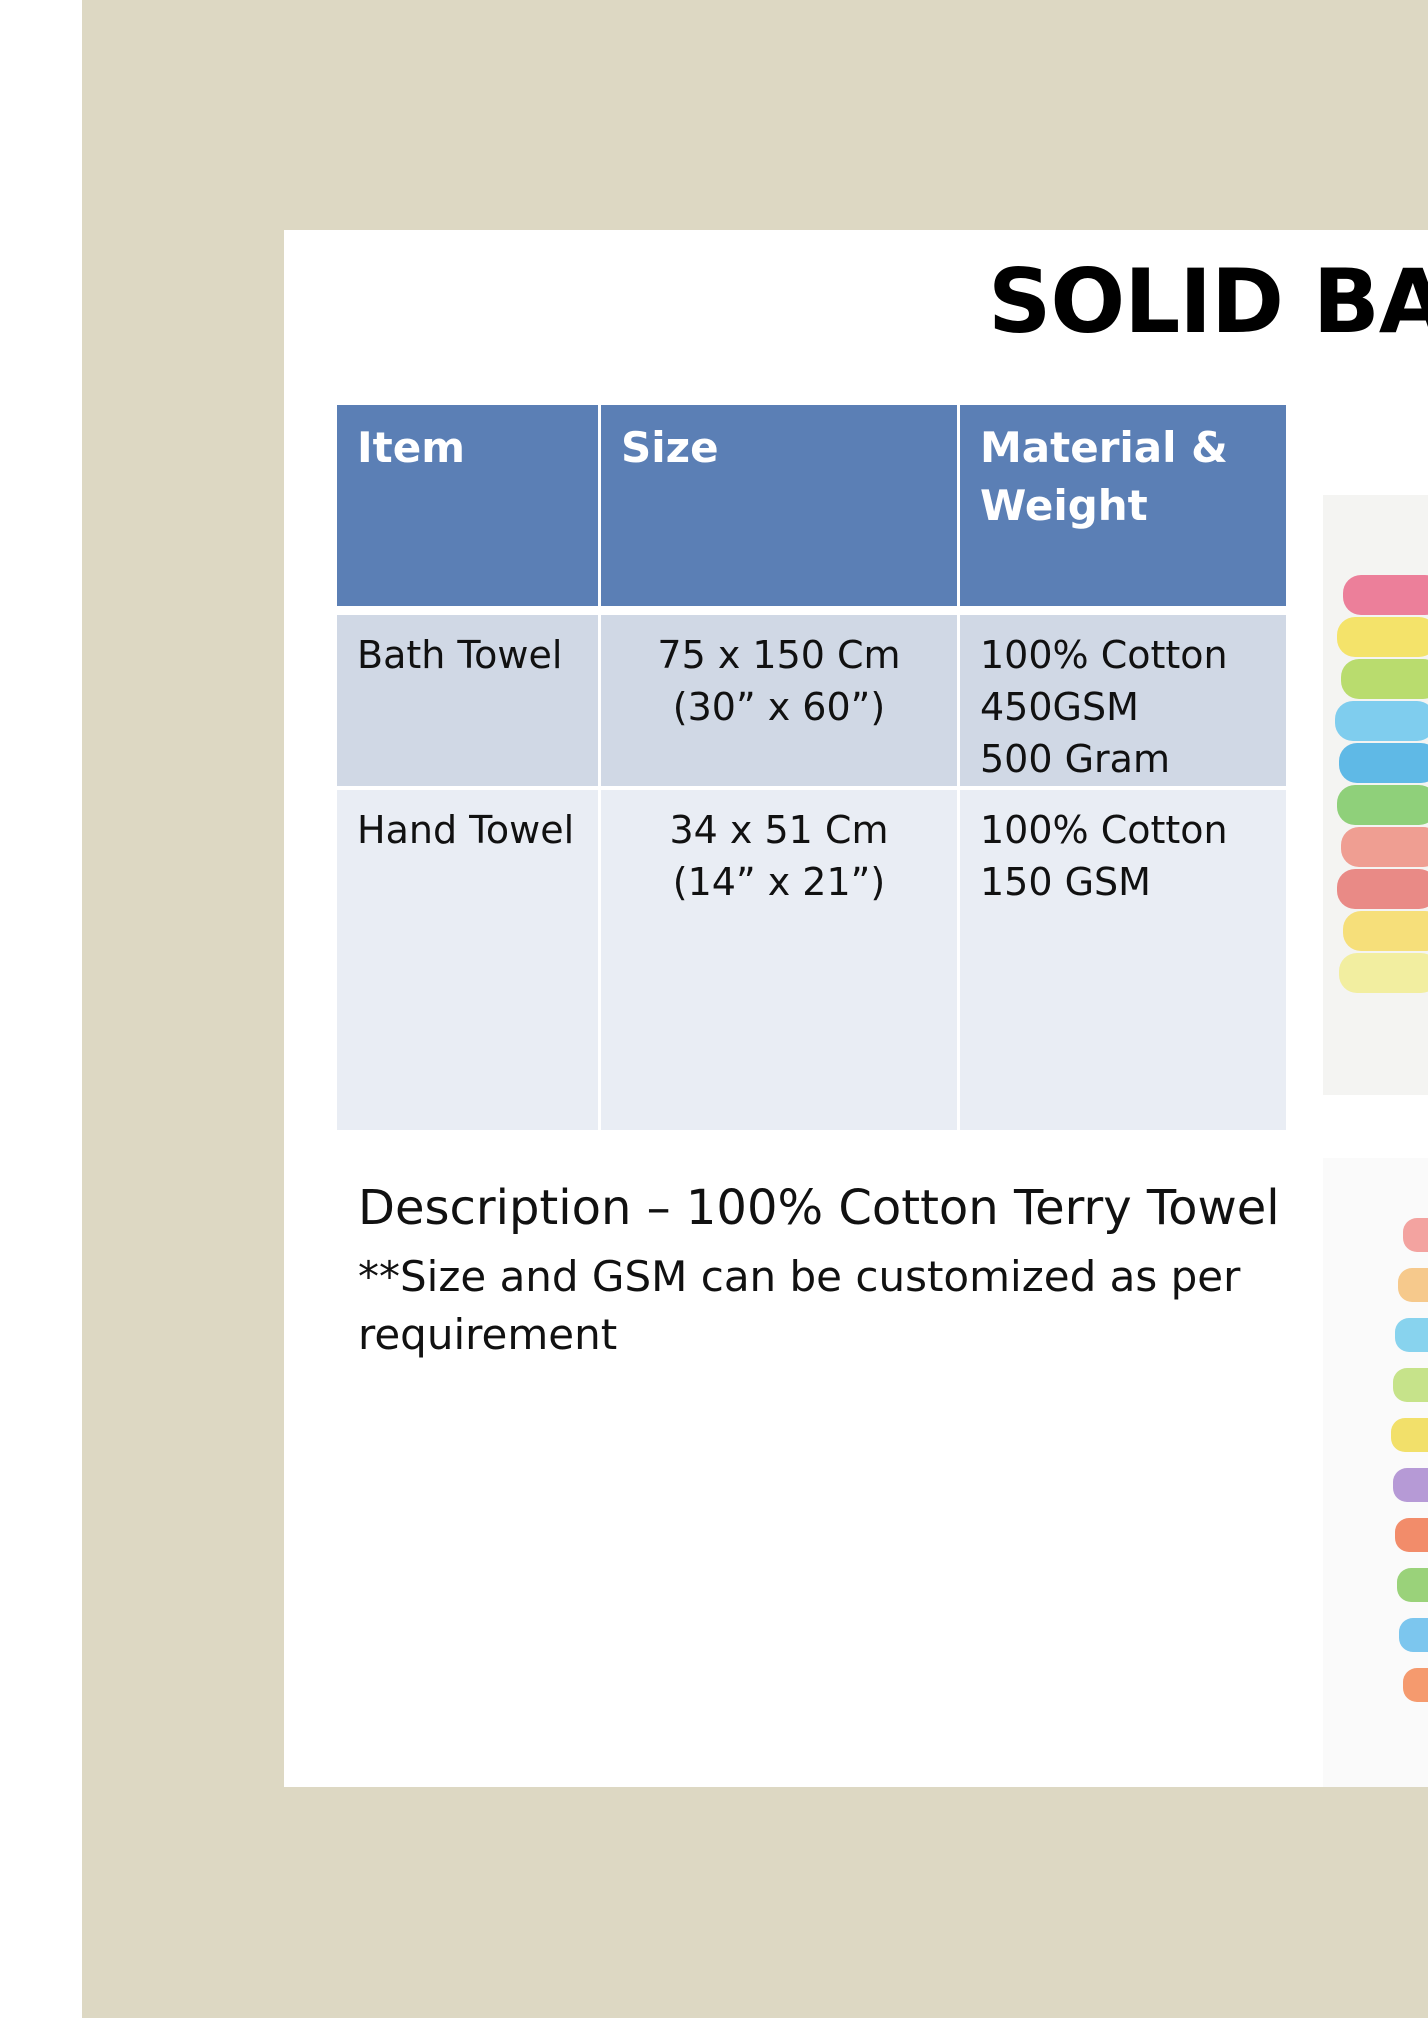 This screenshot has width=1428, height=2018. What do you see at coordinates (1059, 707) in the screenshot?
I see `cell-line: 450GSM` at bounding box center [1059, 707].